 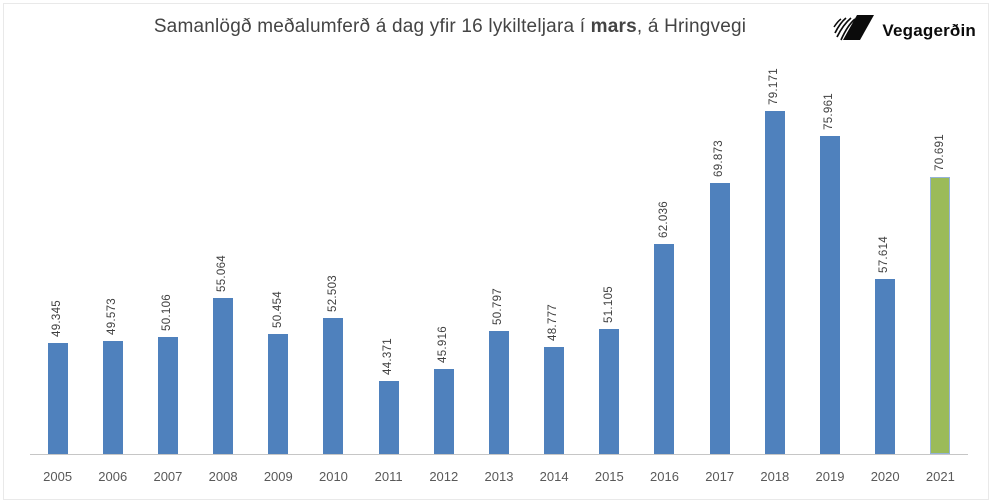 I want to click on x-tick-2012: 2012, so click(x=444, y=476).